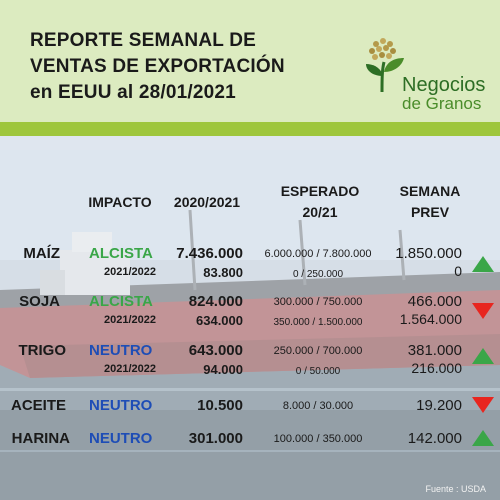 The image size is (500, 500). I want to click on product-name: ACEITE, so click(38, 405).